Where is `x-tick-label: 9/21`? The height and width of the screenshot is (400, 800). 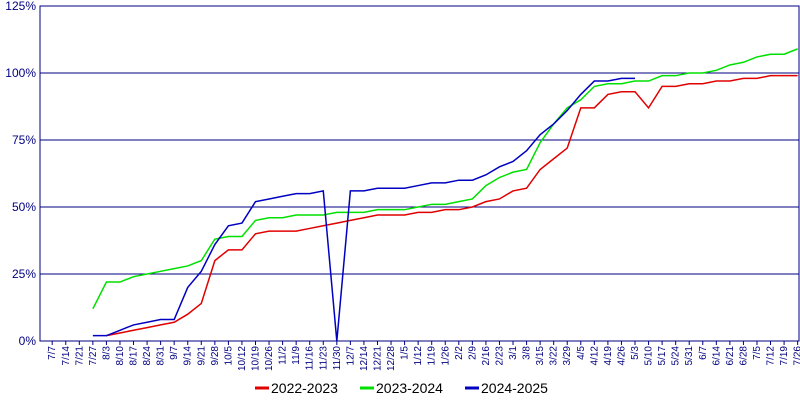 x-tick-label: 9/21 is located at coordinates (201, 356).